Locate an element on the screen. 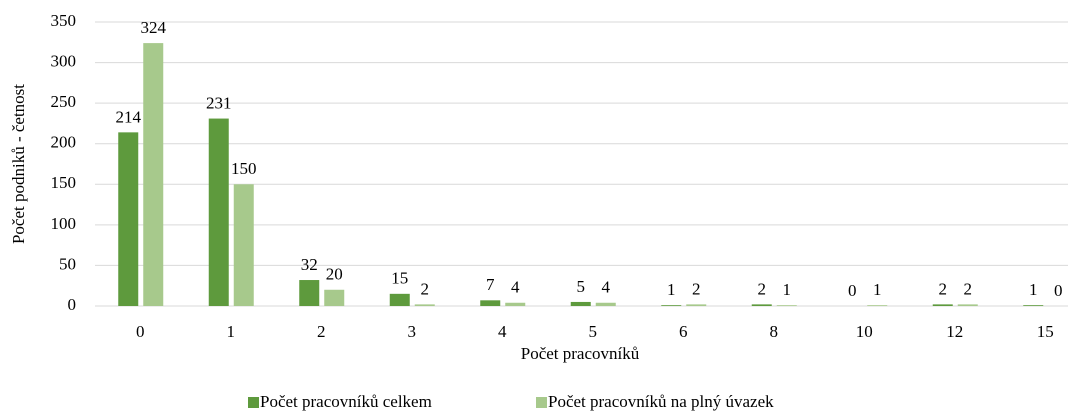  y-tick-label: 100 is located at coordinates (64, 223).